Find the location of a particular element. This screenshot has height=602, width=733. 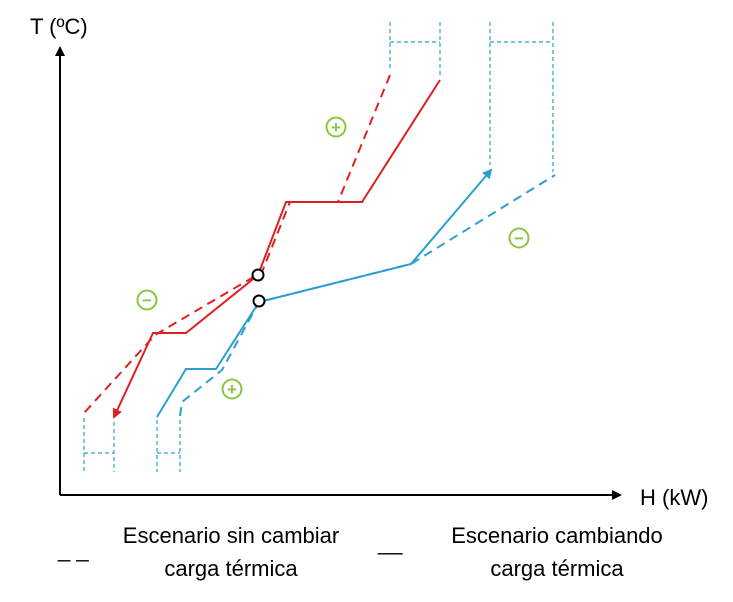

legend-solid-line2: carga térmica is located at coordinates (557, 568).